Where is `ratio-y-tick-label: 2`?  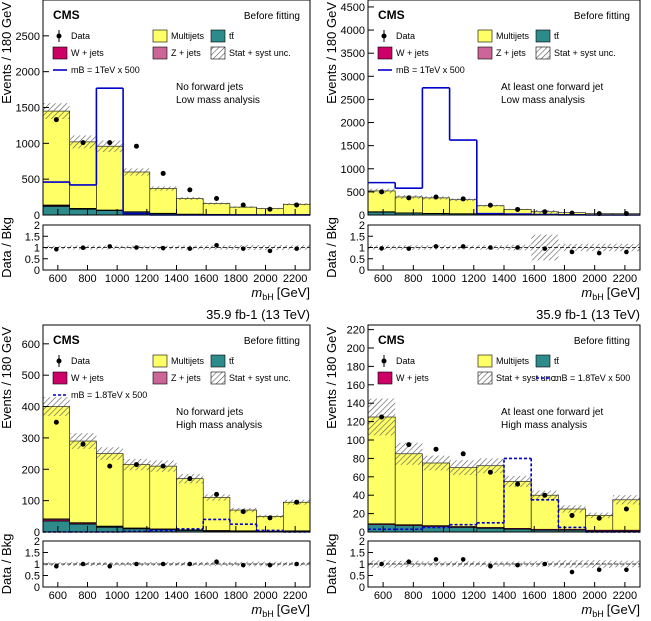
ratio-y-tick-label: 2 is located at coordinates (362, 226).